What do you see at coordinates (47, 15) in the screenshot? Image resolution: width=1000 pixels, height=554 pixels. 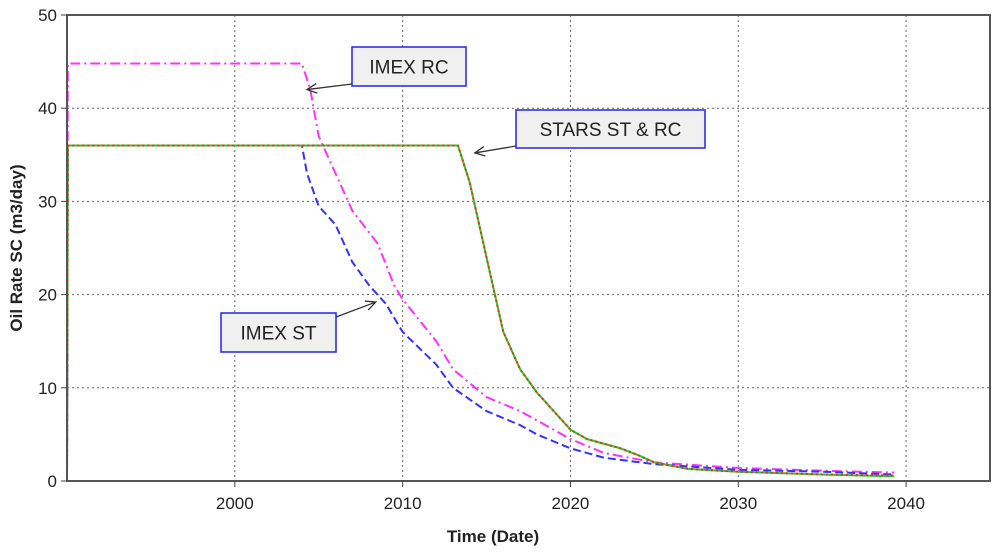 I see `y-tick-label: 50` at bounding box center [47, 15].